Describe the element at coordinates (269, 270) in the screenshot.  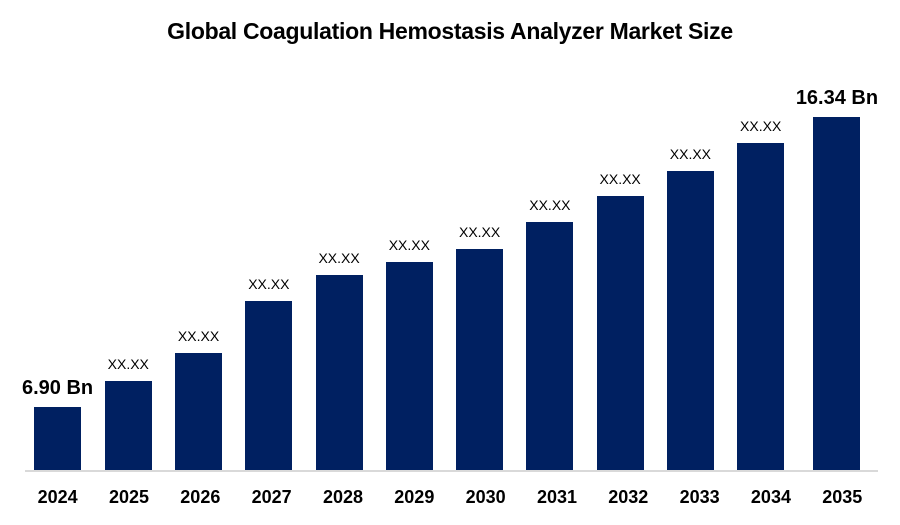
I see `bar-column-2027: XX.XX` at that location.